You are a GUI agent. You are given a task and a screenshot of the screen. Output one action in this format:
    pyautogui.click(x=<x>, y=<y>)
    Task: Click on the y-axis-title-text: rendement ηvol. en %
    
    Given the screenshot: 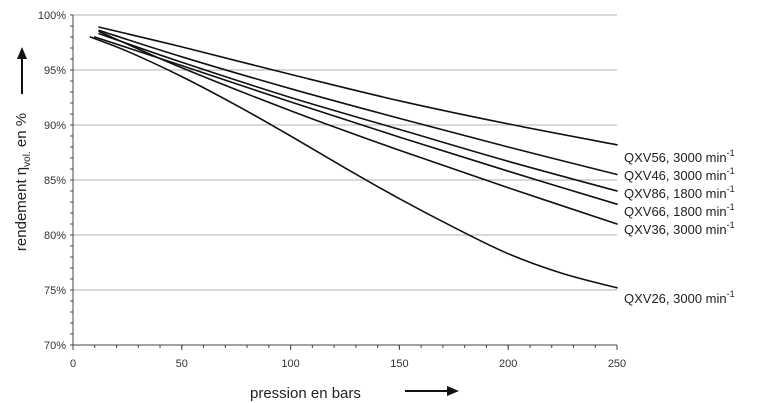 What is the action you would take?
    pyautogui.click(x=23, y=182)
    